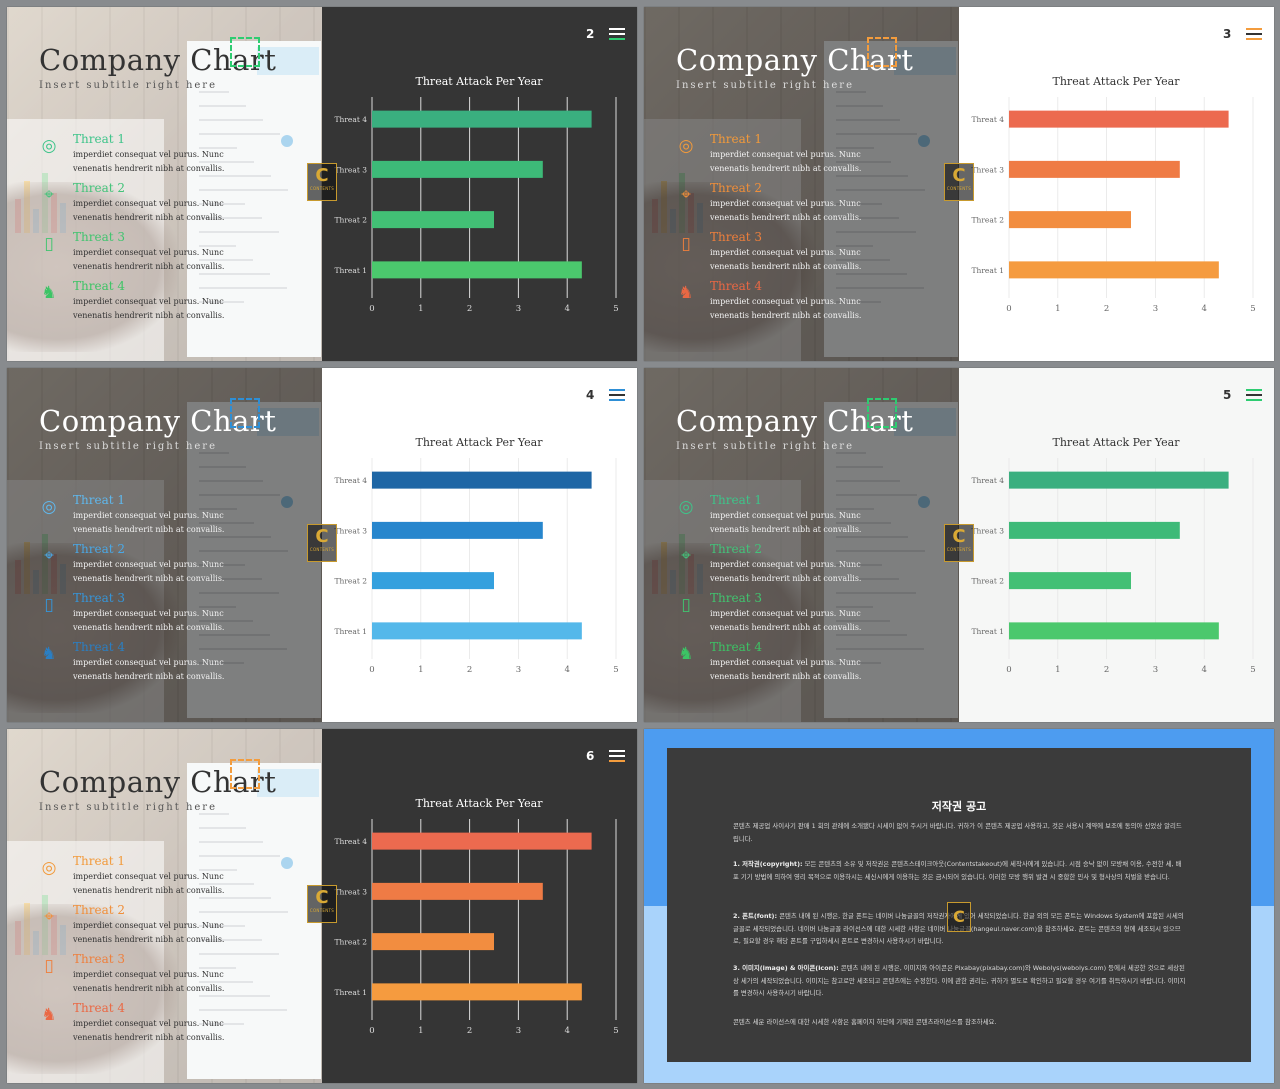 The width and height of the screenshot is (1280, 1089). What do you see at coordinates (590, 395) in the screenshot?
I see `page-number: 4` at bounding box center [590, 395].